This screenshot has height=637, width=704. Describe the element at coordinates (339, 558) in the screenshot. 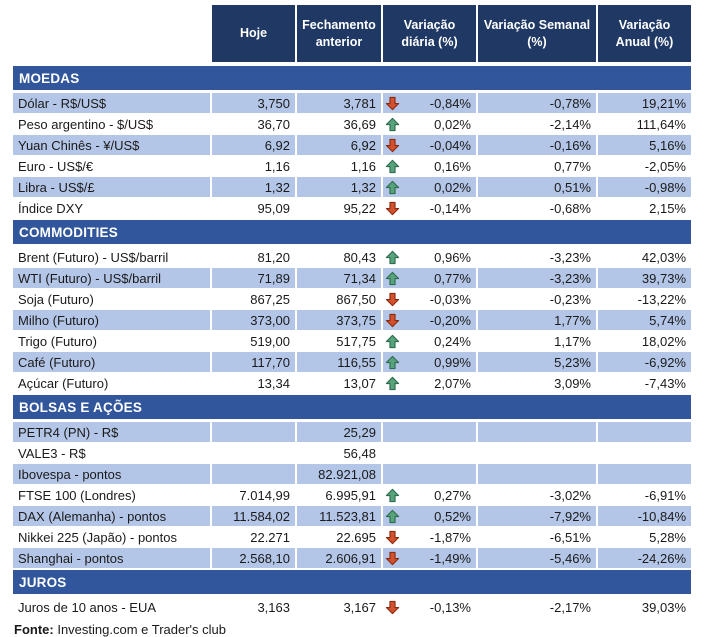

I see `fechamento-value: 2.606,91` at that location.